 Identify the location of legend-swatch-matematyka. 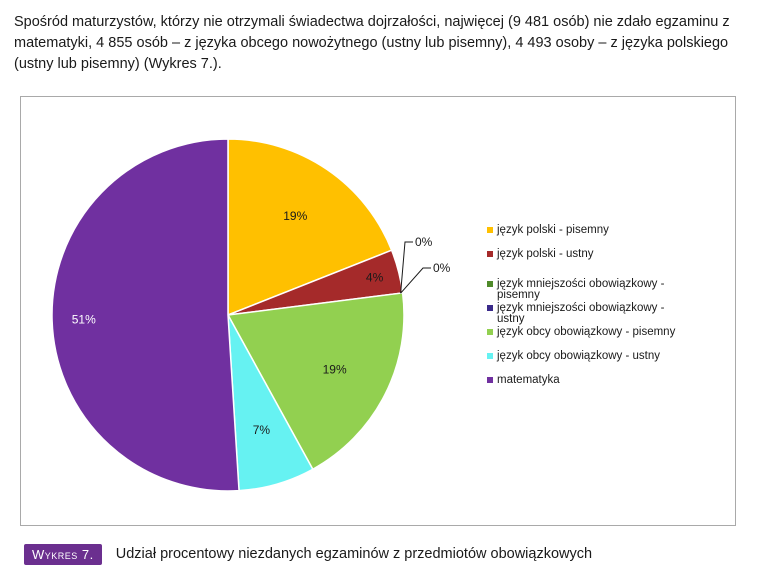
(490, 380).